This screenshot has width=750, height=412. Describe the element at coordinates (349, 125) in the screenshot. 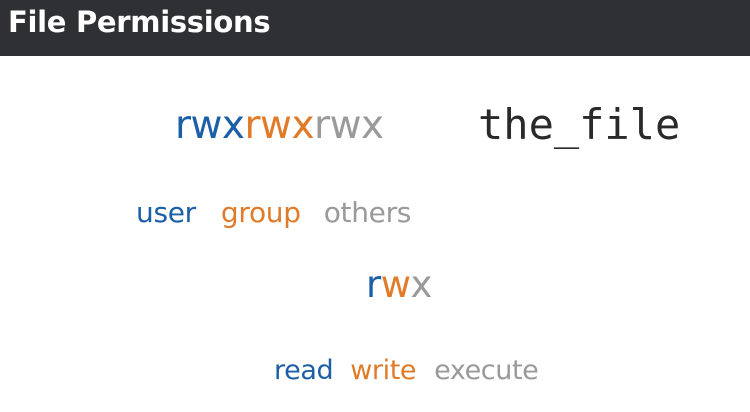

I see `others-permissions: rwx` at that location.